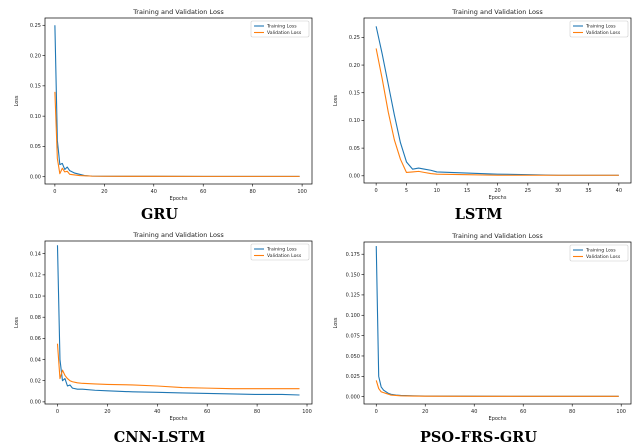 The height and width of the screenshot is (448, 638). I want to click on x-tick-label: 10, so click(437, 191).